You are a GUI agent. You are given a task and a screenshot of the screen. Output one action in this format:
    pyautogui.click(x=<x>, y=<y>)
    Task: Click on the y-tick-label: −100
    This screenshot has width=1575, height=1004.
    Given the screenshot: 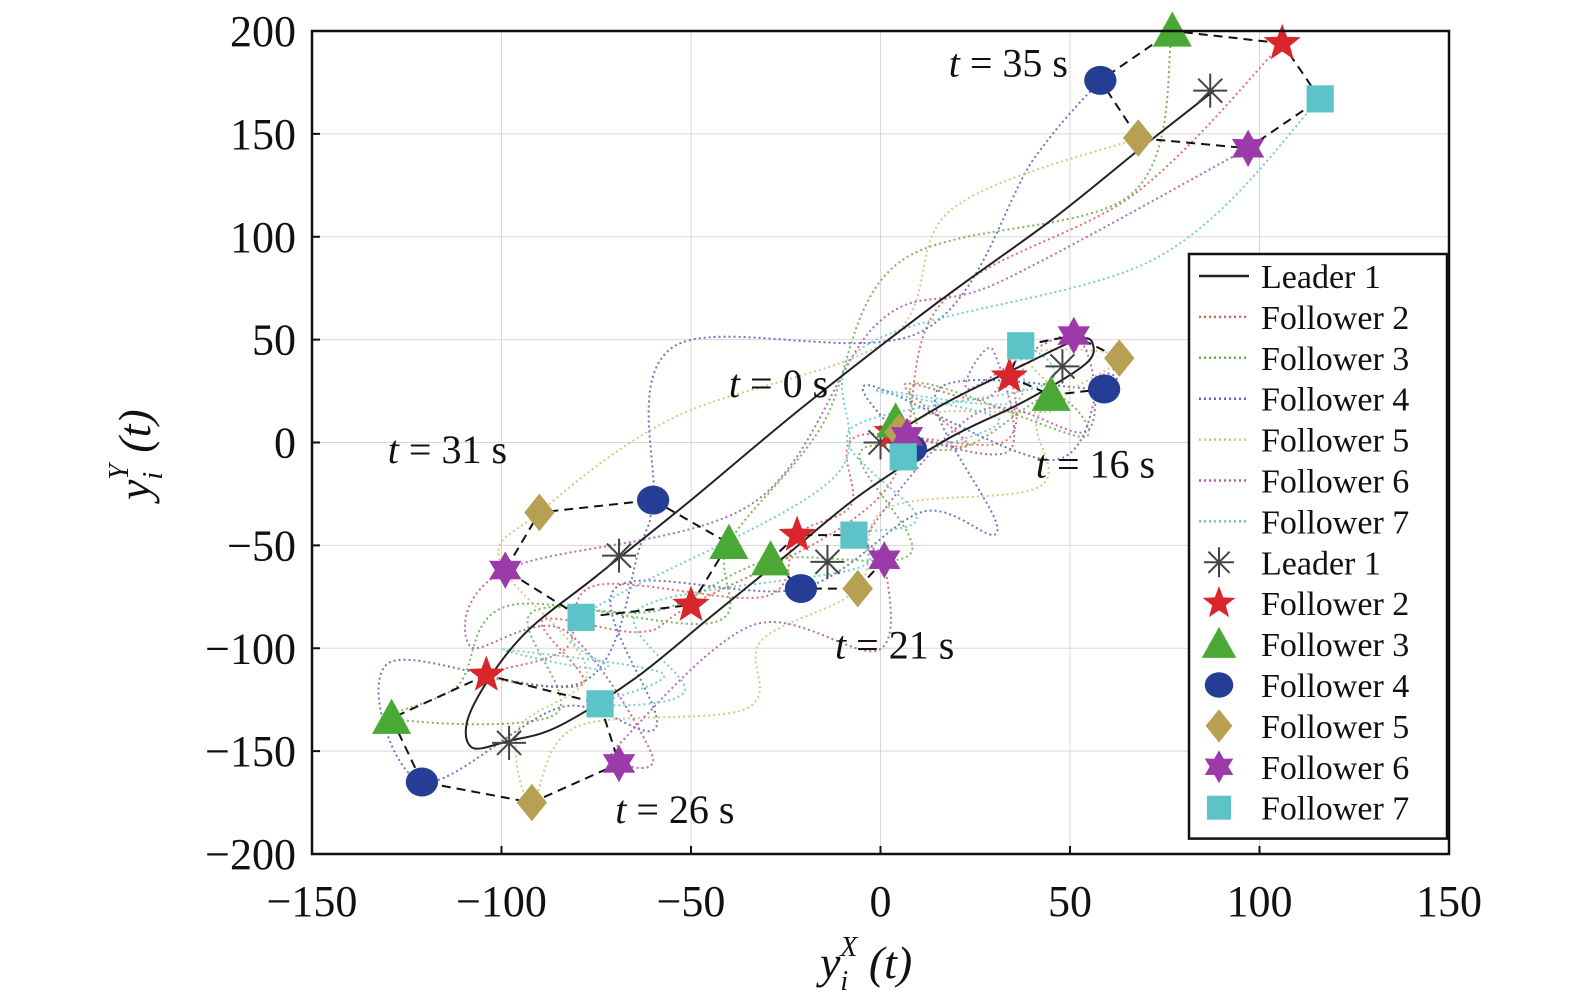 What is the action you would take?
    pyautogui.click(x=250, y=648)
    